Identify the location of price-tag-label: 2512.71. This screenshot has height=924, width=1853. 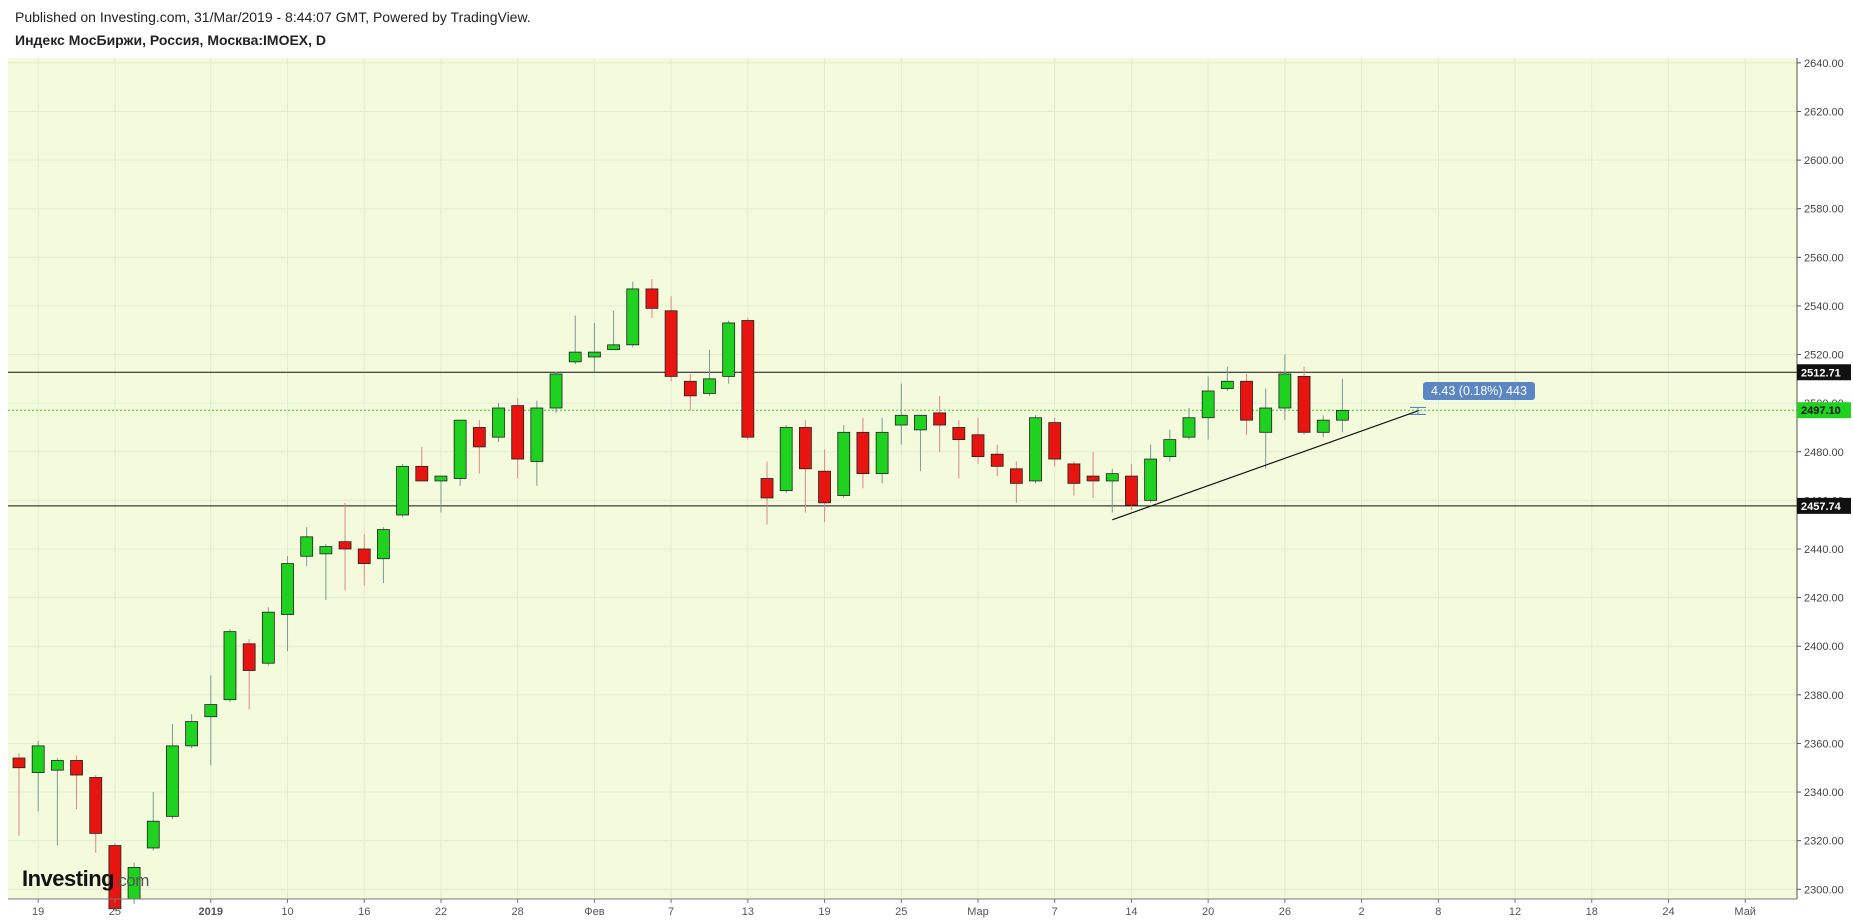
(1821, 373).